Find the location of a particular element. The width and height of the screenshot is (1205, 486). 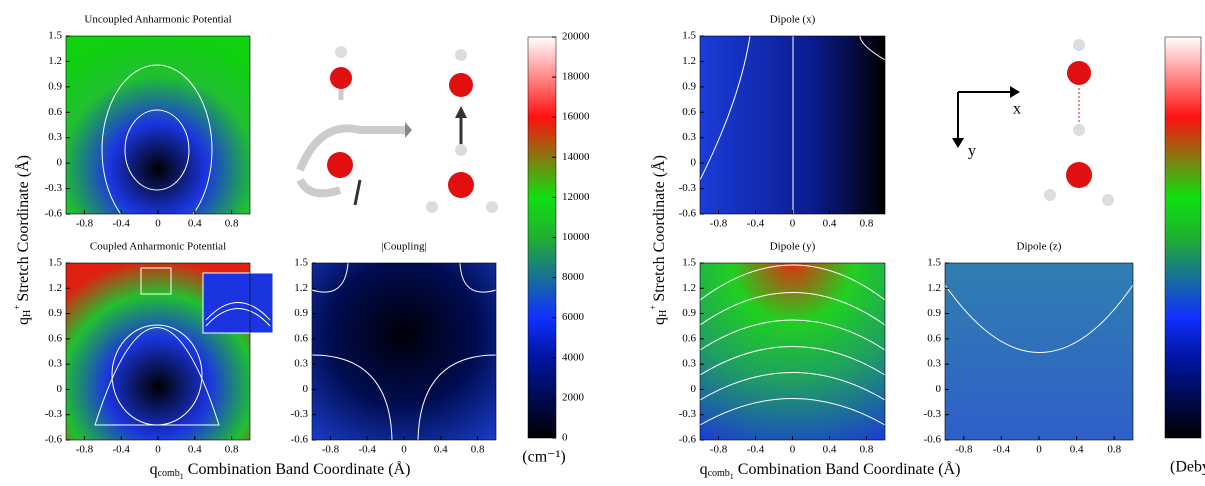

colorbar-unit: (Debye) is located at coordinates (1187, 467).